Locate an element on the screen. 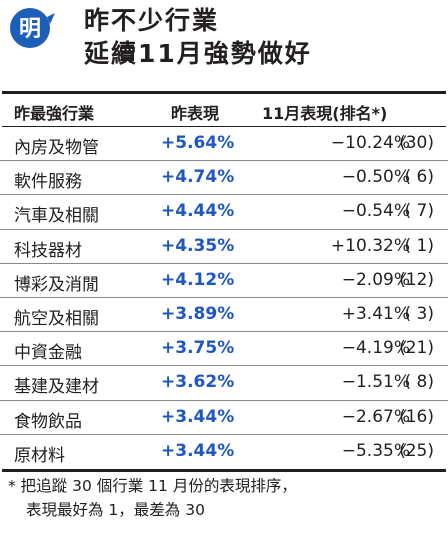 Image resolution: width=448 pixels, height=534 pixels. table-rule-bottom is located at coordinates (224, 470).